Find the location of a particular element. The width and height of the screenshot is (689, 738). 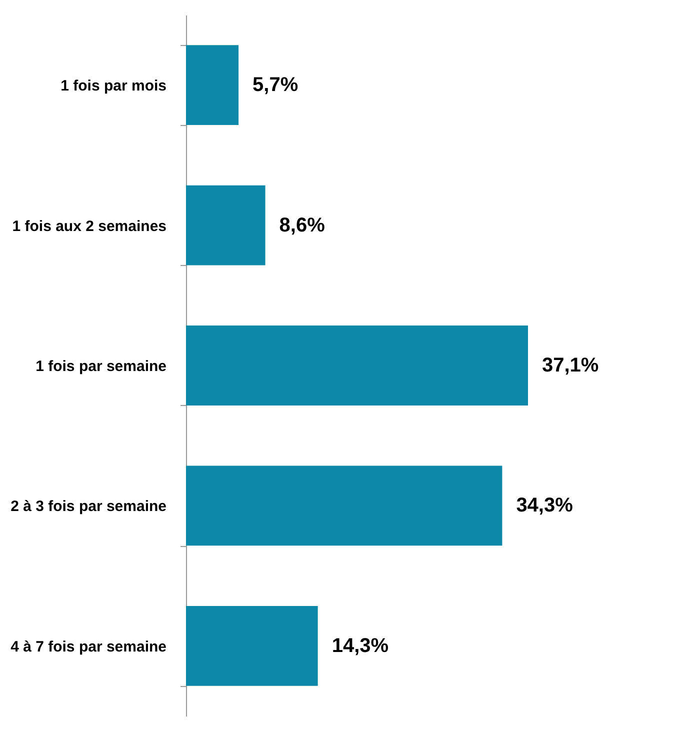

y-tick-label: 2 à 3 fois par semaine is located at coordinates (88, 507).